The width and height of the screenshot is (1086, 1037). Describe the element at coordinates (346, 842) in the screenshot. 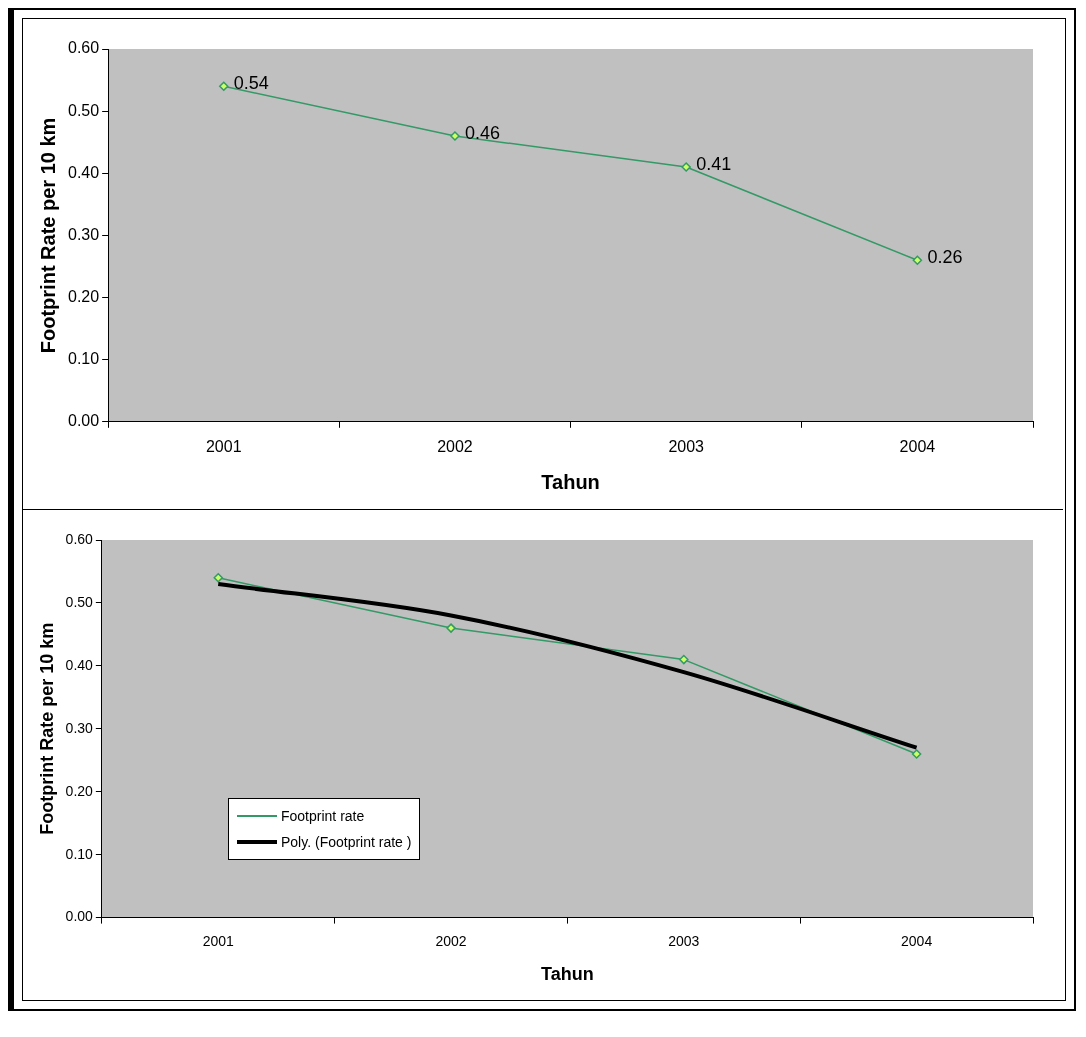

I see `legend-label: Poly. (Footprint rate )` at that location.